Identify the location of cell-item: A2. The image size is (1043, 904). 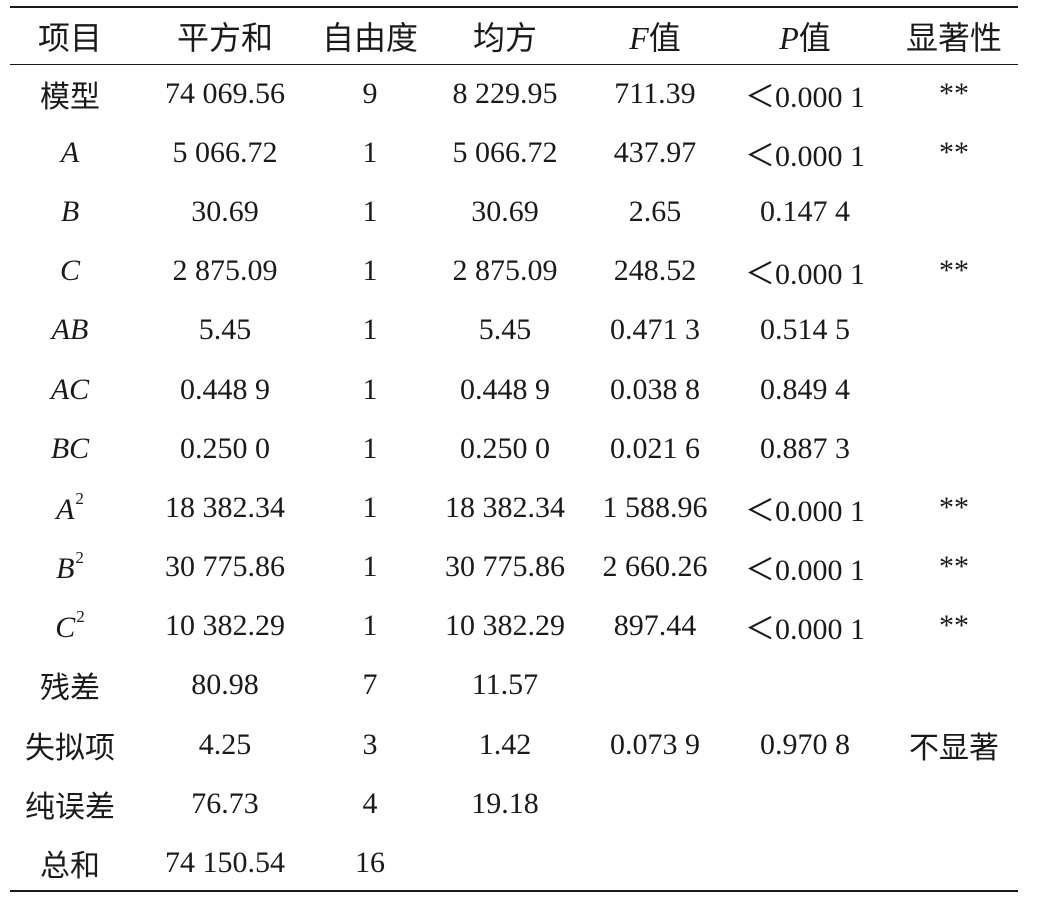
(70, 507).